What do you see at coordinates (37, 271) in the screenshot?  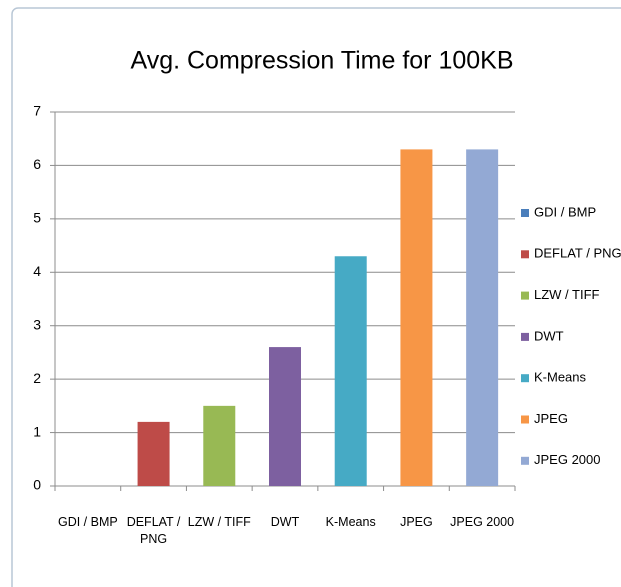 I see `y-tick-label: 4` at bounding box center [37, 271].